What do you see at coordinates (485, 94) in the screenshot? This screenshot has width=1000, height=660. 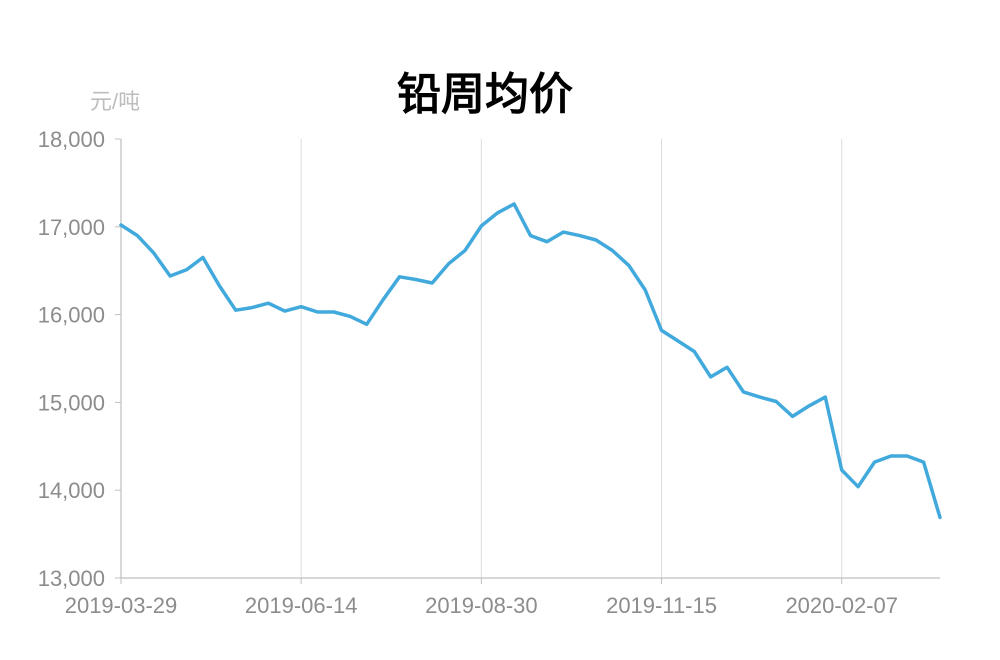 I see `chart-title: 铅周均价` at bounding box center [485, 94].